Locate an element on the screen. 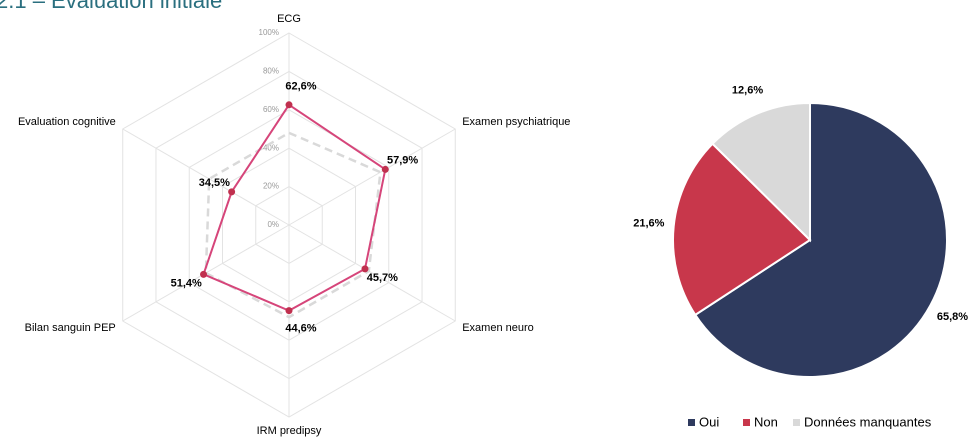  axis-label: ECG is located at coordinates (289, 19).